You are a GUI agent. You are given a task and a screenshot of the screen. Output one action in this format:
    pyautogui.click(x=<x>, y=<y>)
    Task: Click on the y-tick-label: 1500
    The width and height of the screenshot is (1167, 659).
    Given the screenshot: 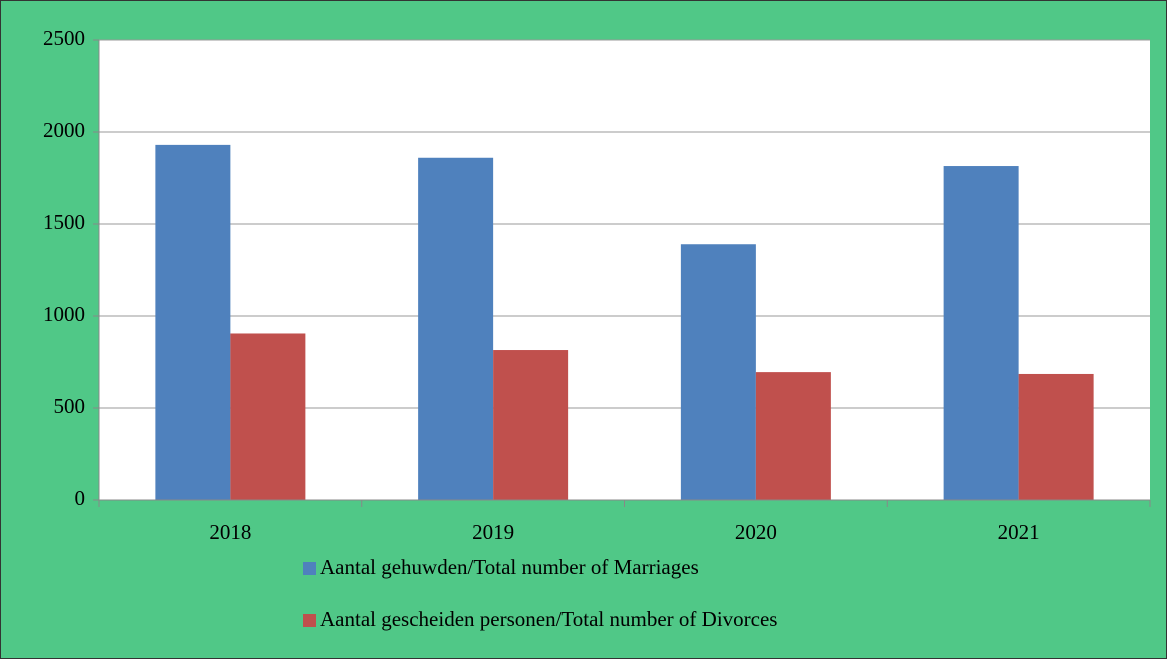 What is the action you would take?
    pyautogui.click(x=64, y=222)
    